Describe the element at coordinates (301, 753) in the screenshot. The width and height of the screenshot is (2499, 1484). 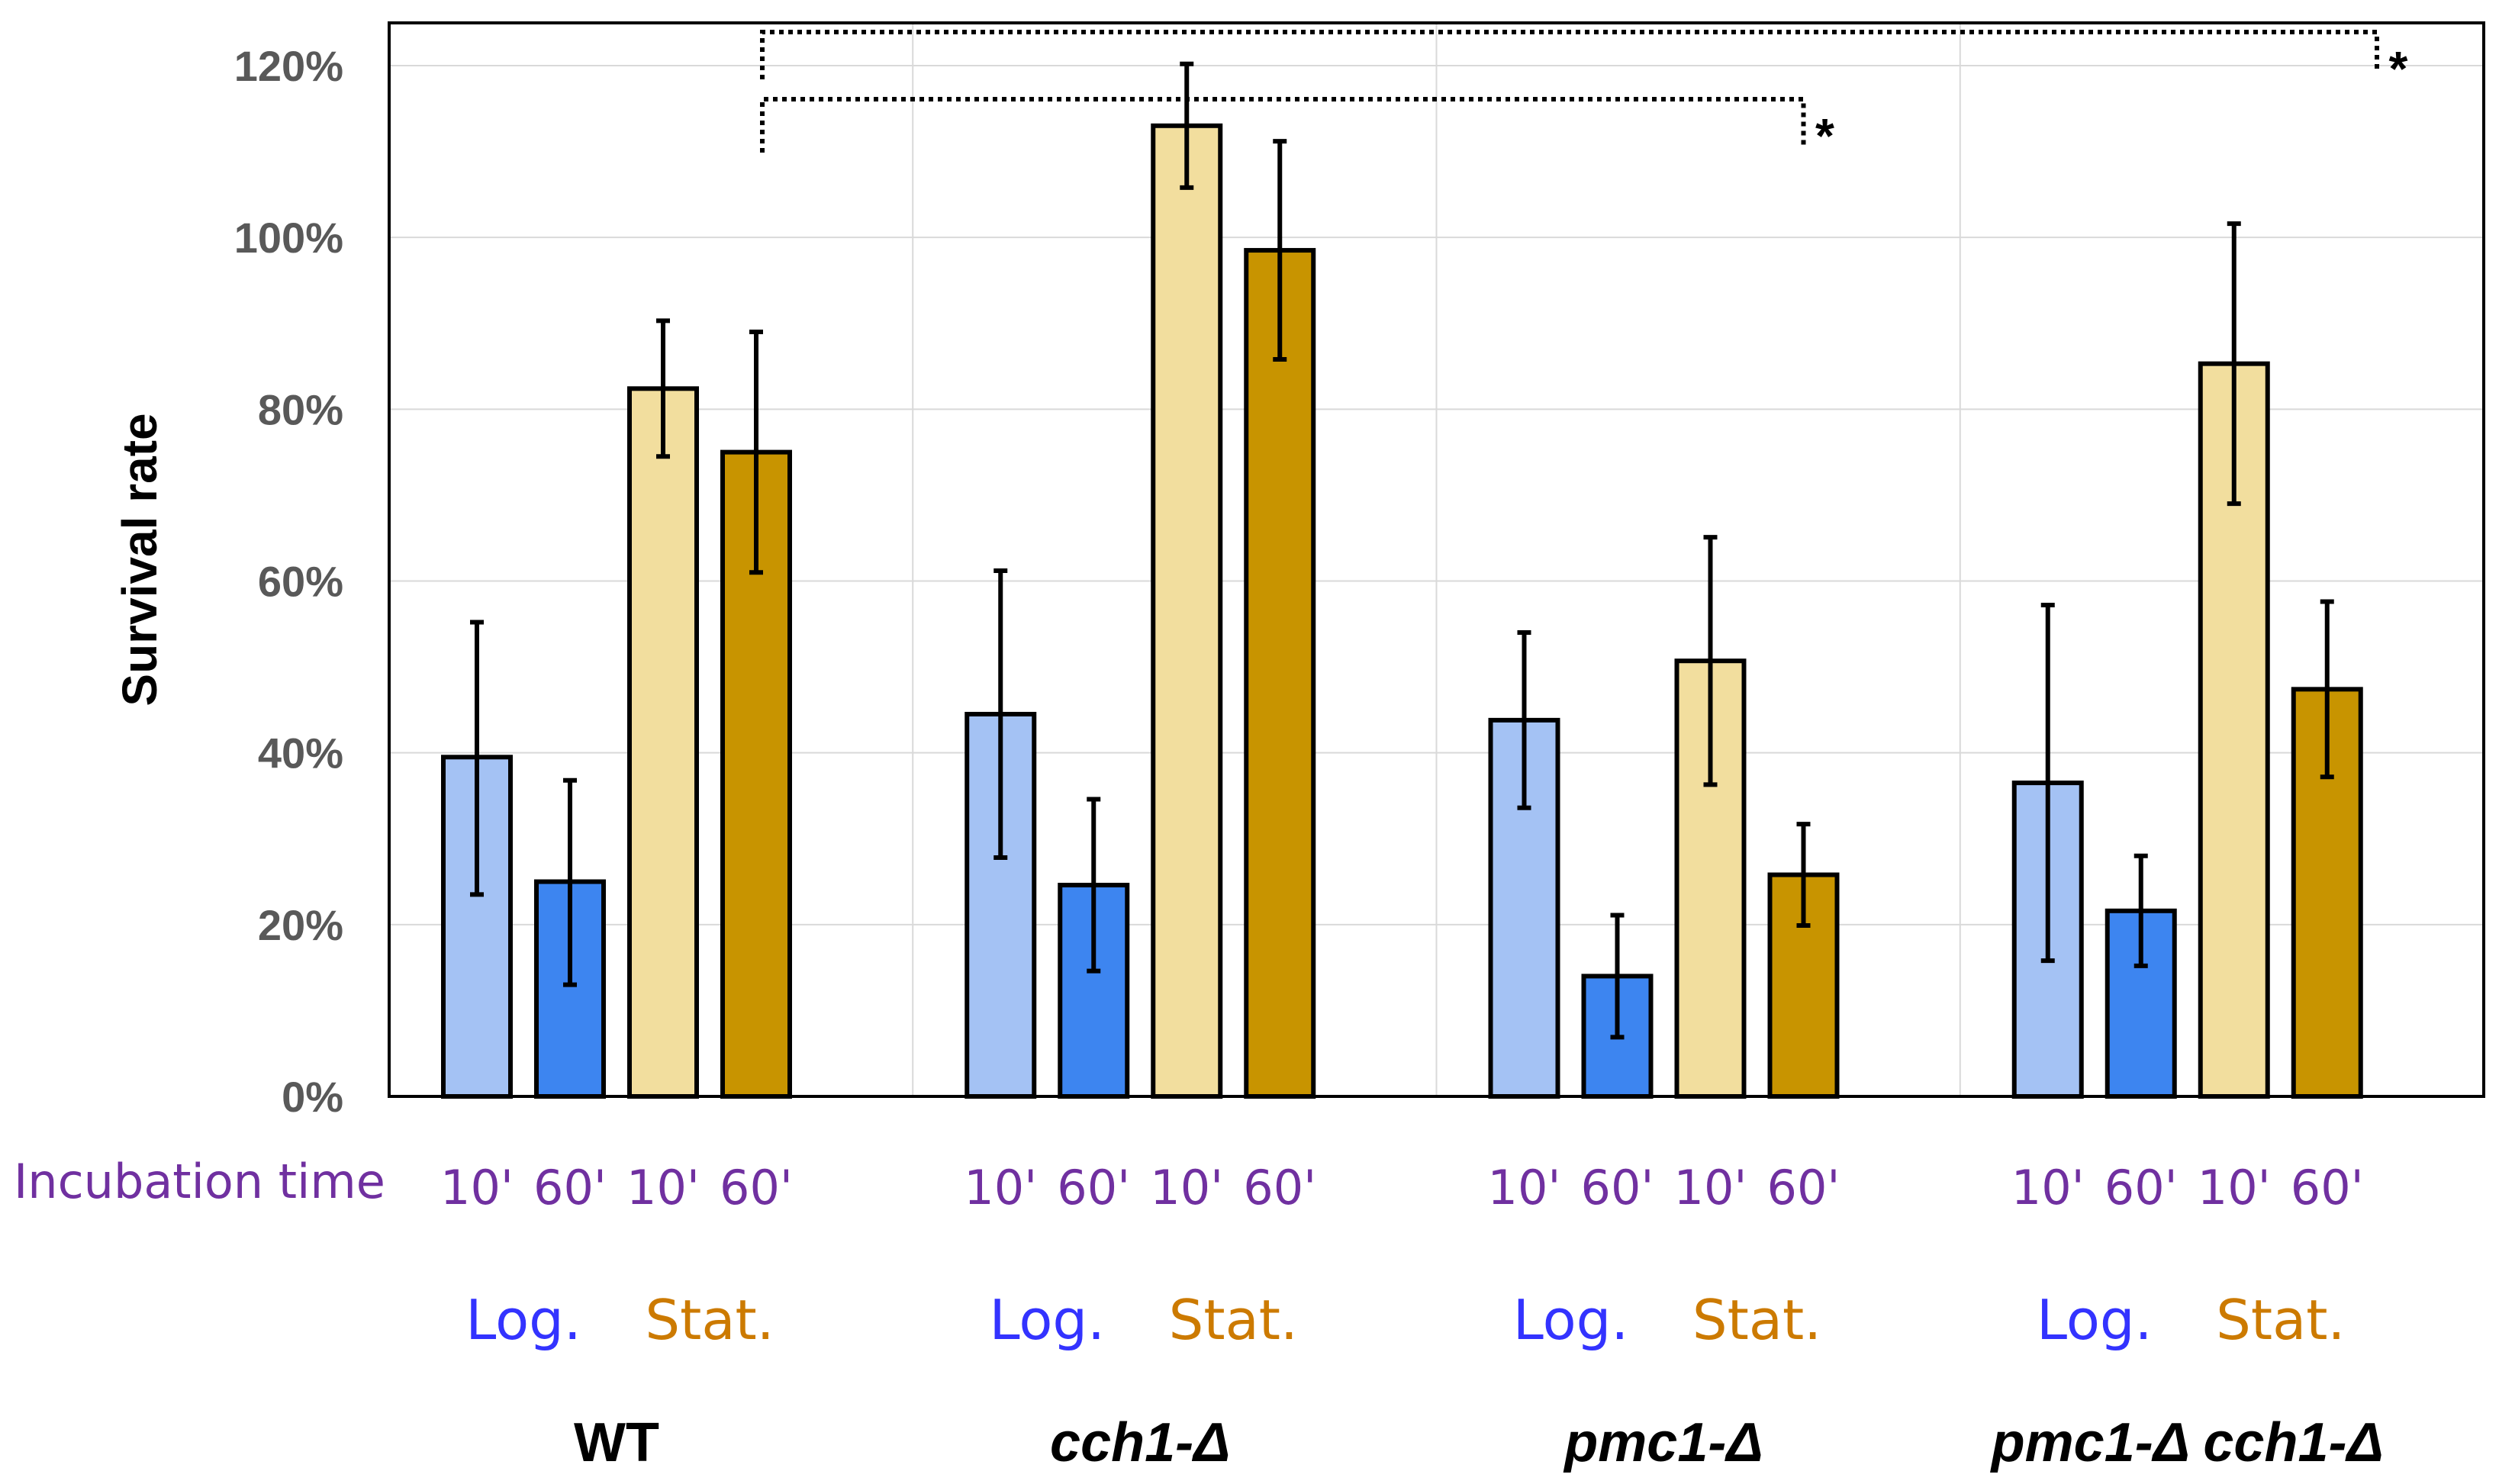
I see `y-tick-label: 40%` at that location.